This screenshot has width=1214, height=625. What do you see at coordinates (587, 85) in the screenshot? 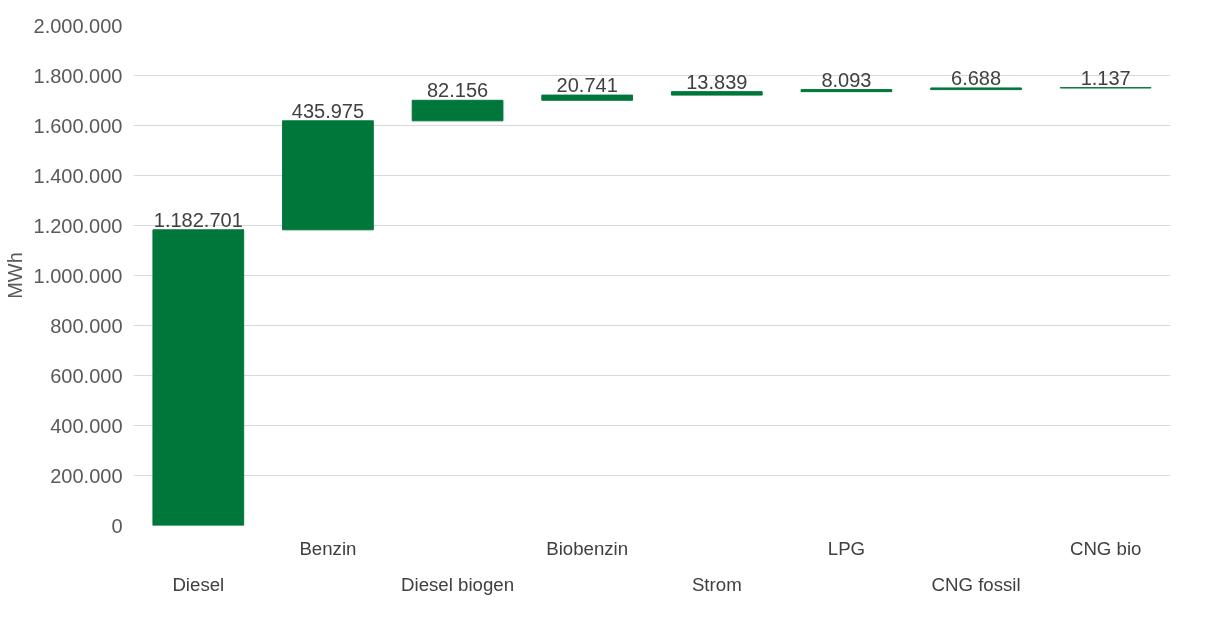
I see `data-label: 20.741` at bounding box center [587, 85].